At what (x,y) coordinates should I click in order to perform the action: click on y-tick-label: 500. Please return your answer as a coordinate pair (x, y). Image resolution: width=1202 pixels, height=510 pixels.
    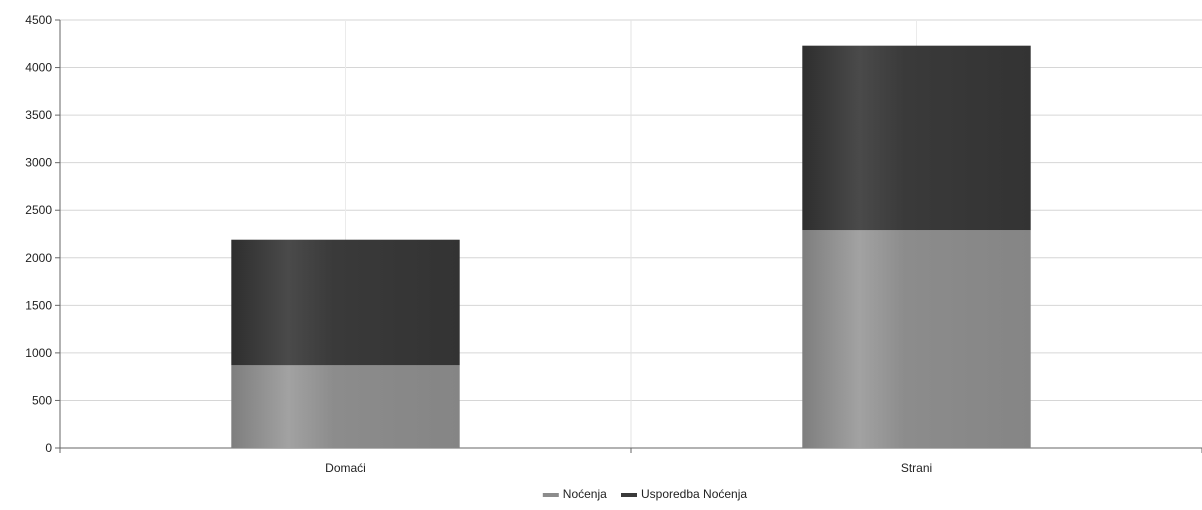
    Looking at the image, I should click on (42, 400).